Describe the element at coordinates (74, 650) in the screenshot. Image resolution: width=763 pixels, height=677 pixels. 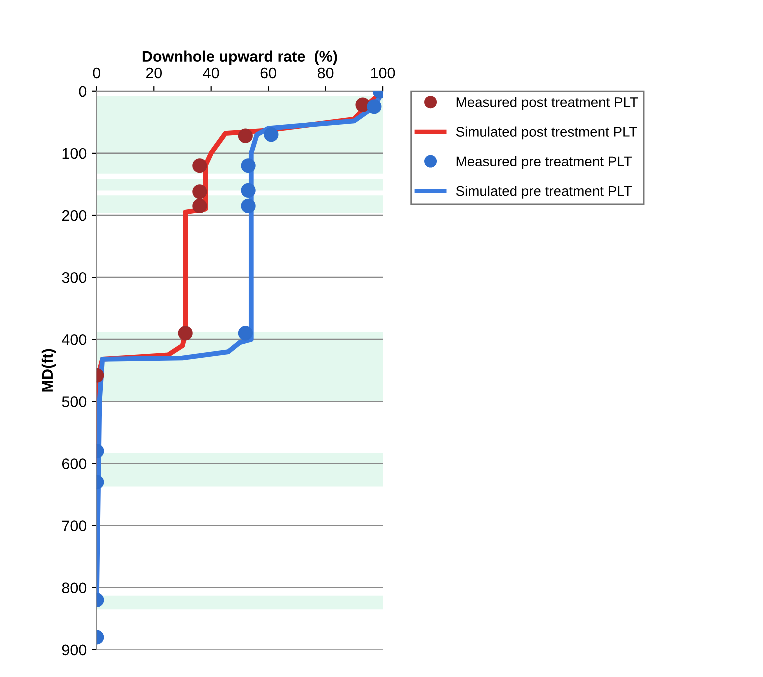
I see `y-tick-label: 900` at that location.